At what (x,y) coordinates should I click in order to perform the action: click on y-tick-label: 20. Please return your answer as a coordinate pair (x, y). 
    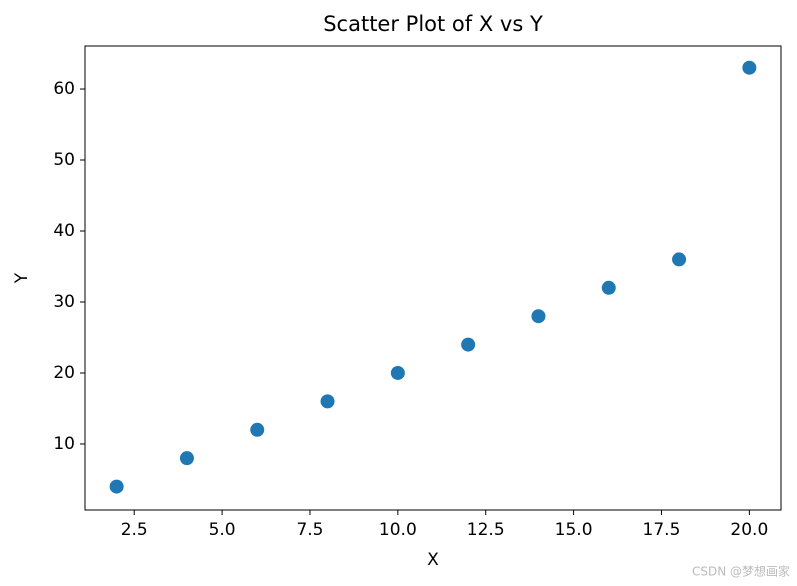
    Looking at the image, I should click on (64, 373).